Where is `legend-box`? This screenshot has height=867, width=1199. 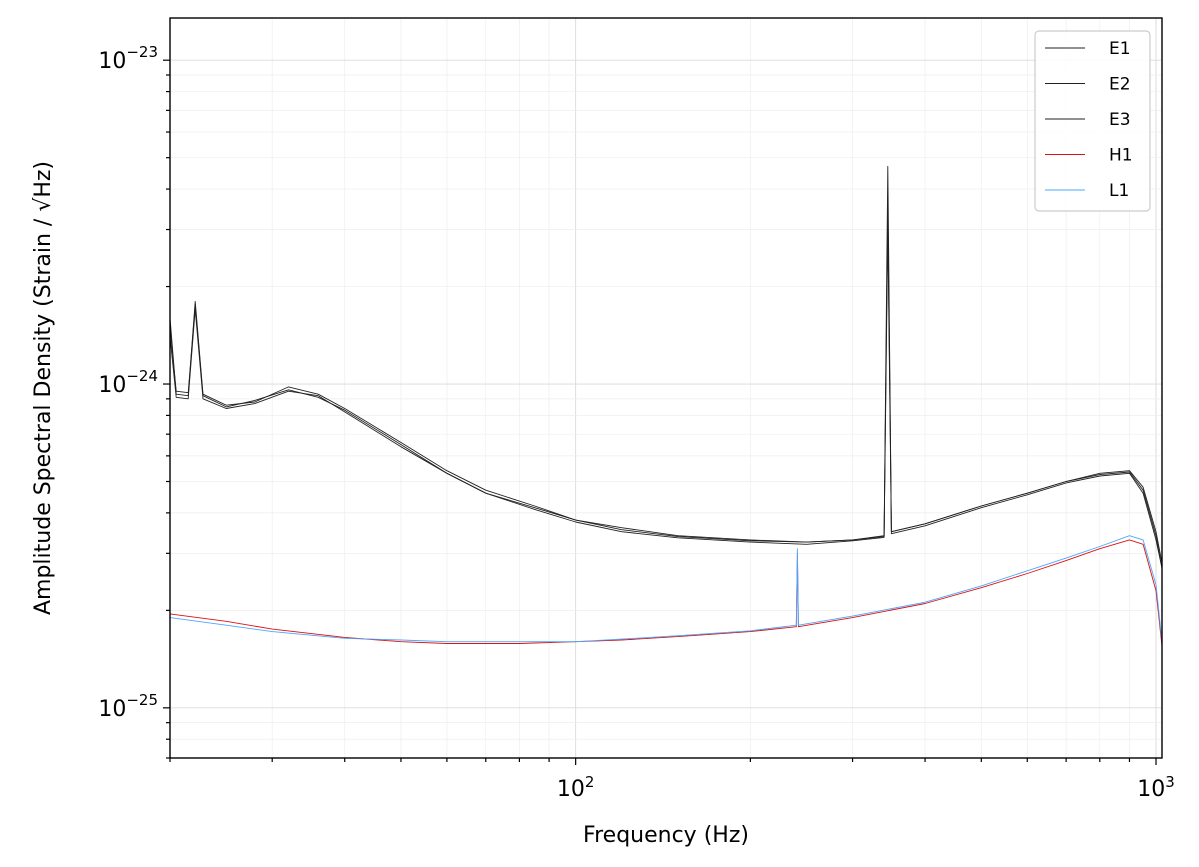
legend-box is located at coordinates (1092, 121).